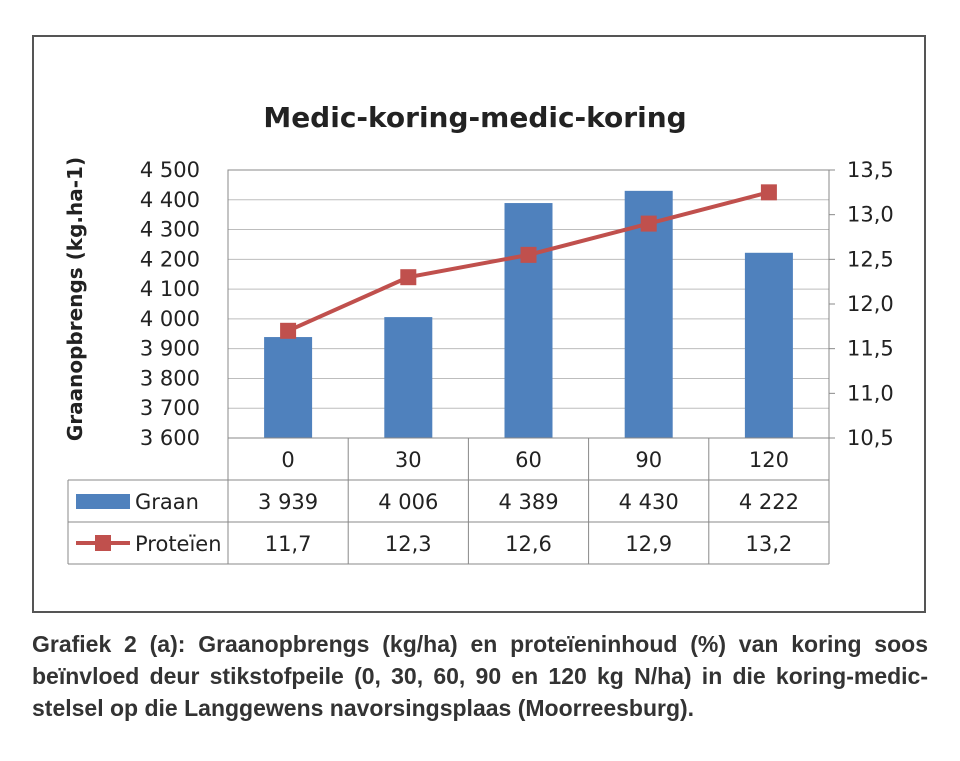 This screenshot has height=761, width=960. What do you see at coordinates (170, 378) in the screenshot?
I see `y-tick-label: 3 800` at bounding box center [170, 378].